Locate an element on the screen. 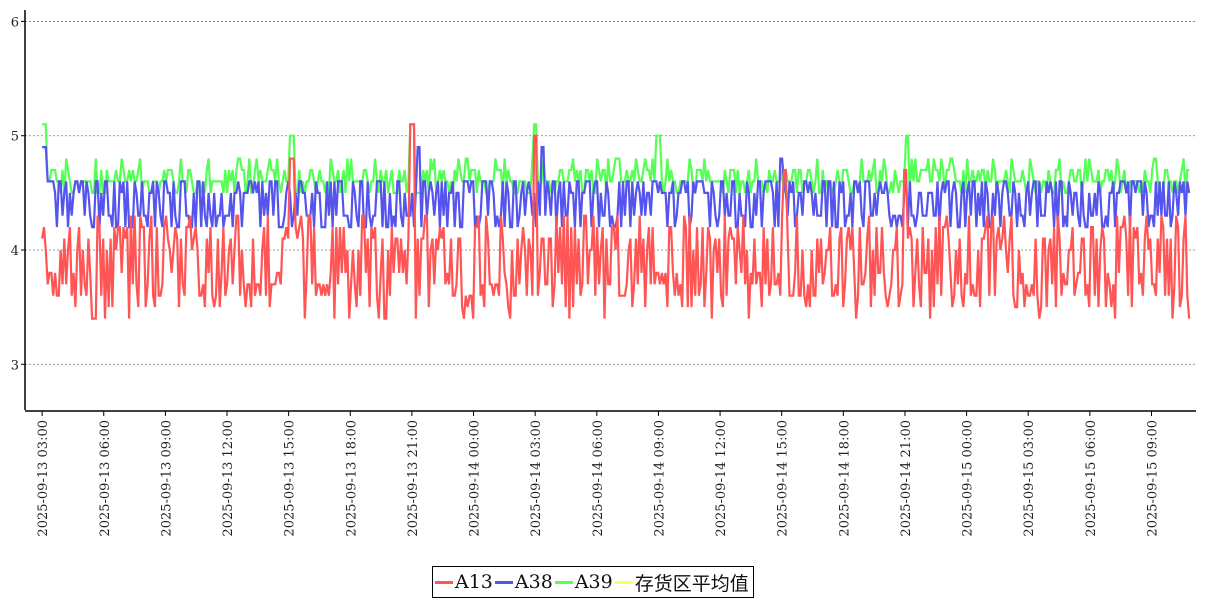 The width and height of the screenshot is (1207, 600). legend-item-a39: A39 is located at coordinates (583, 582).